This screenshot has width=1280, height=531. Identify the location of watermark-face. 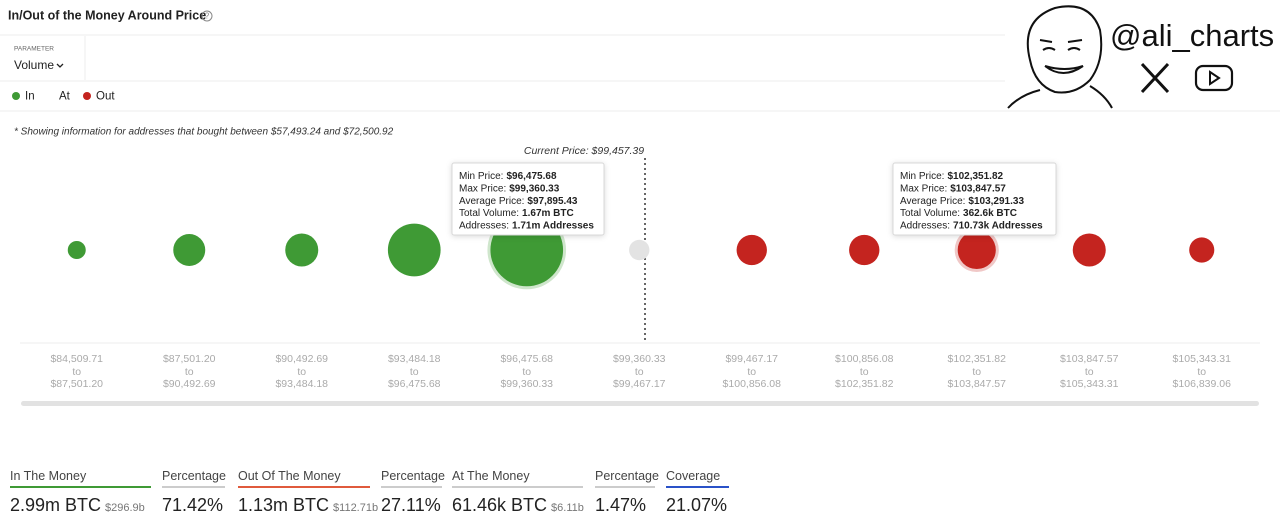
(1060, 57).